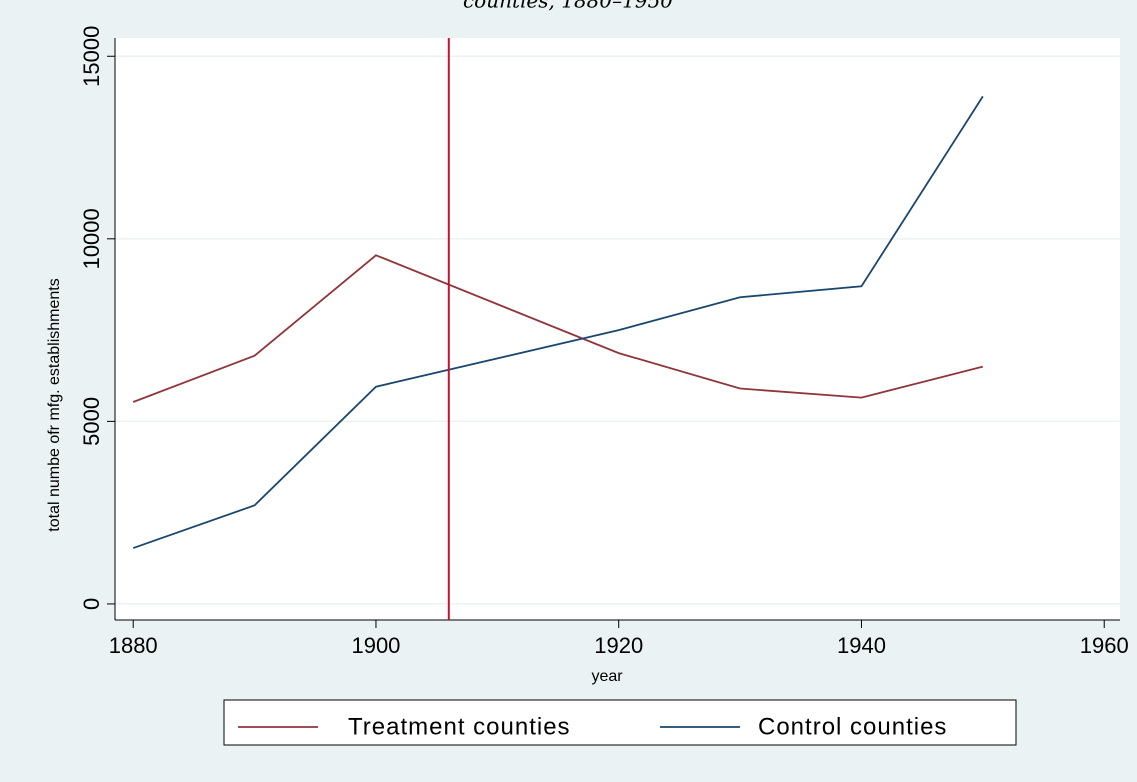 This screenshot has height=782, width=1137. What do you see at coordinates (91, 238) in the screenshot?
I see `y-tick-label: 10000` at bounding box center [91, 238].